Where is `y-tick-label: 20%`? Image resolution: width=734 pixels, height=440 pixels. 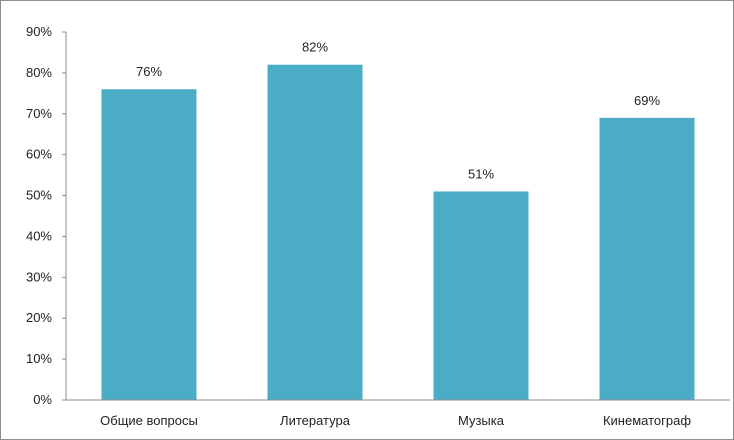 y-tick-label: 20% is located at coordinates (39, 317).